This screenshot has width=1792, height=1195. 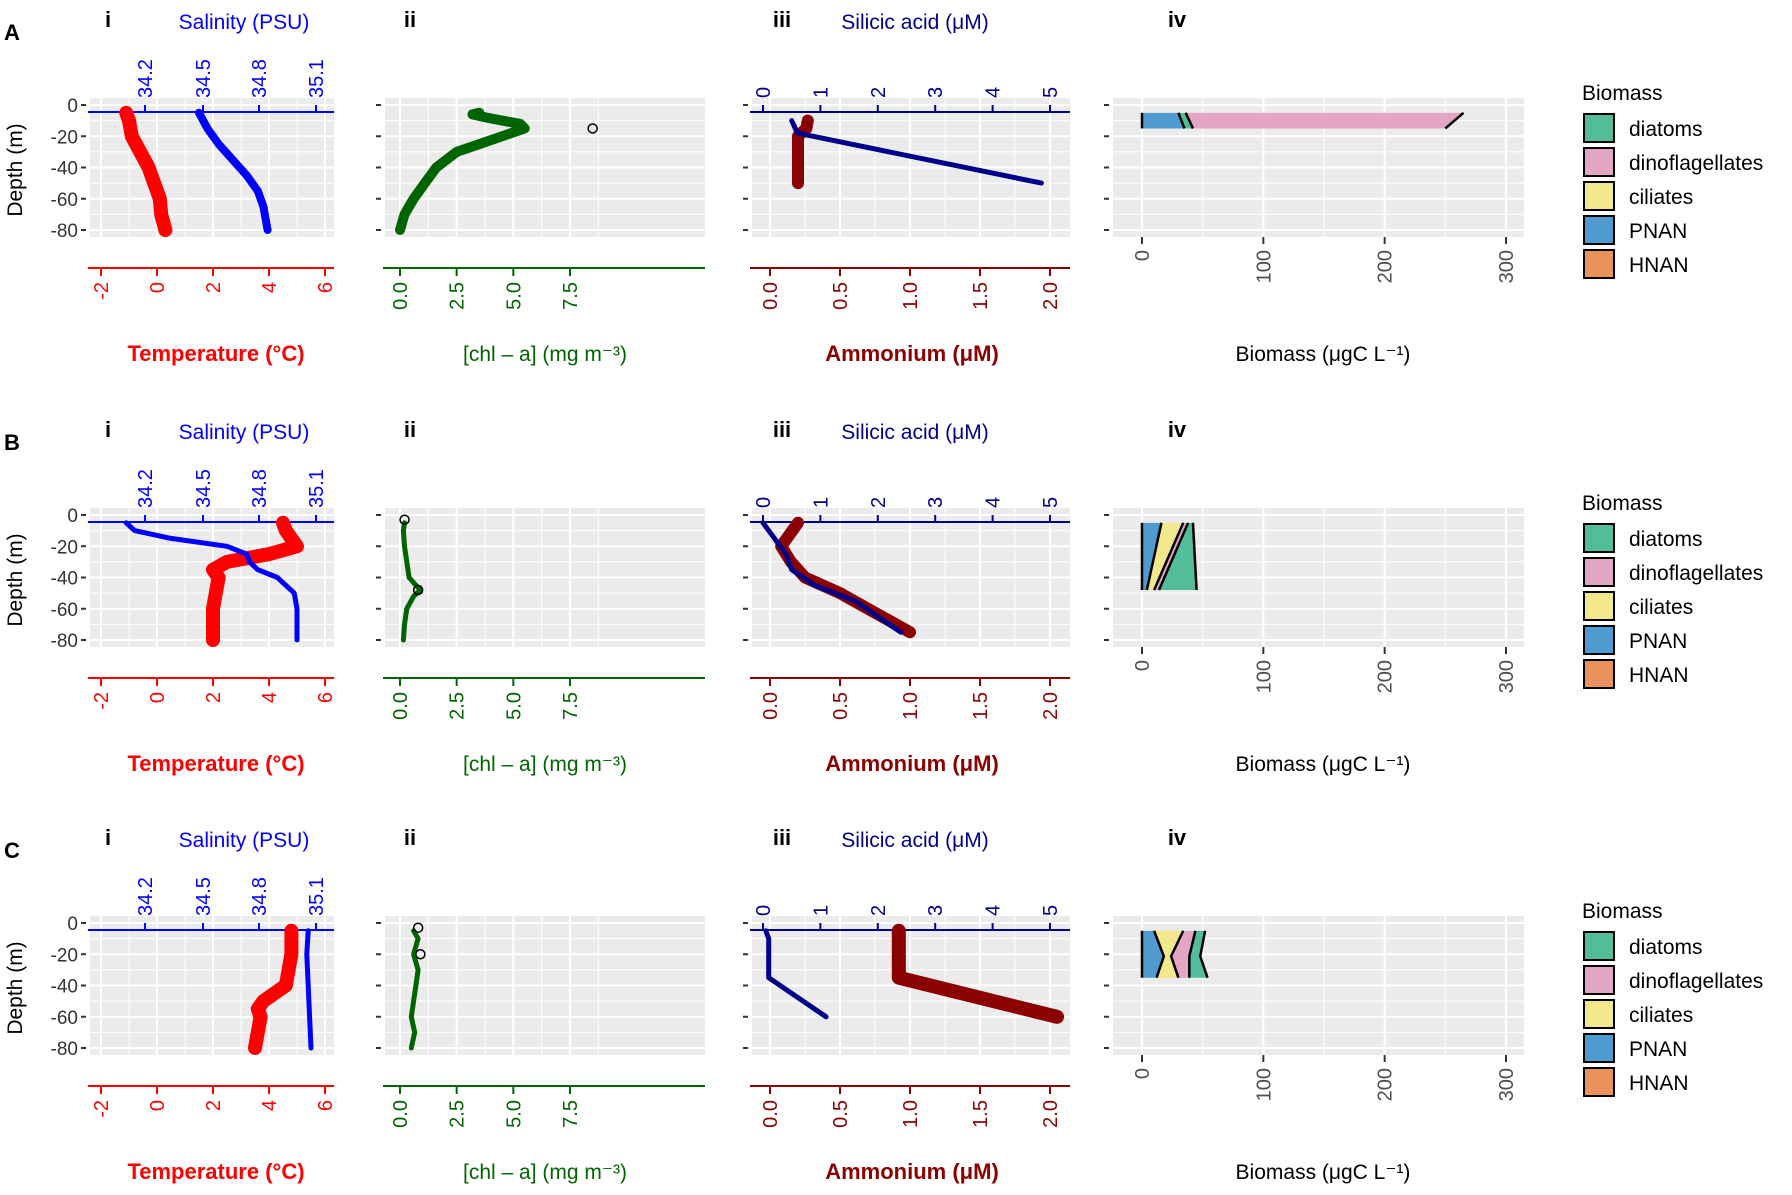 I want to click on silicic-tick-label: 1, so click(x=821, y=502).